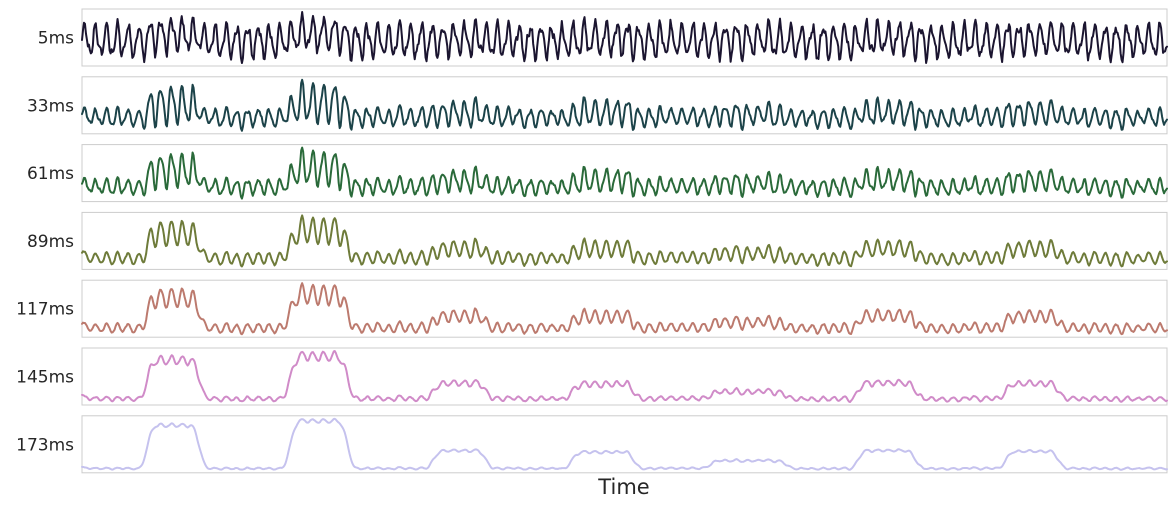 This screenshot has width=1176, height=507. What do you see at coordinates (623, 487) in the screenshot?
I see `x-axis-label: Time` at bounding box center [623, 487].